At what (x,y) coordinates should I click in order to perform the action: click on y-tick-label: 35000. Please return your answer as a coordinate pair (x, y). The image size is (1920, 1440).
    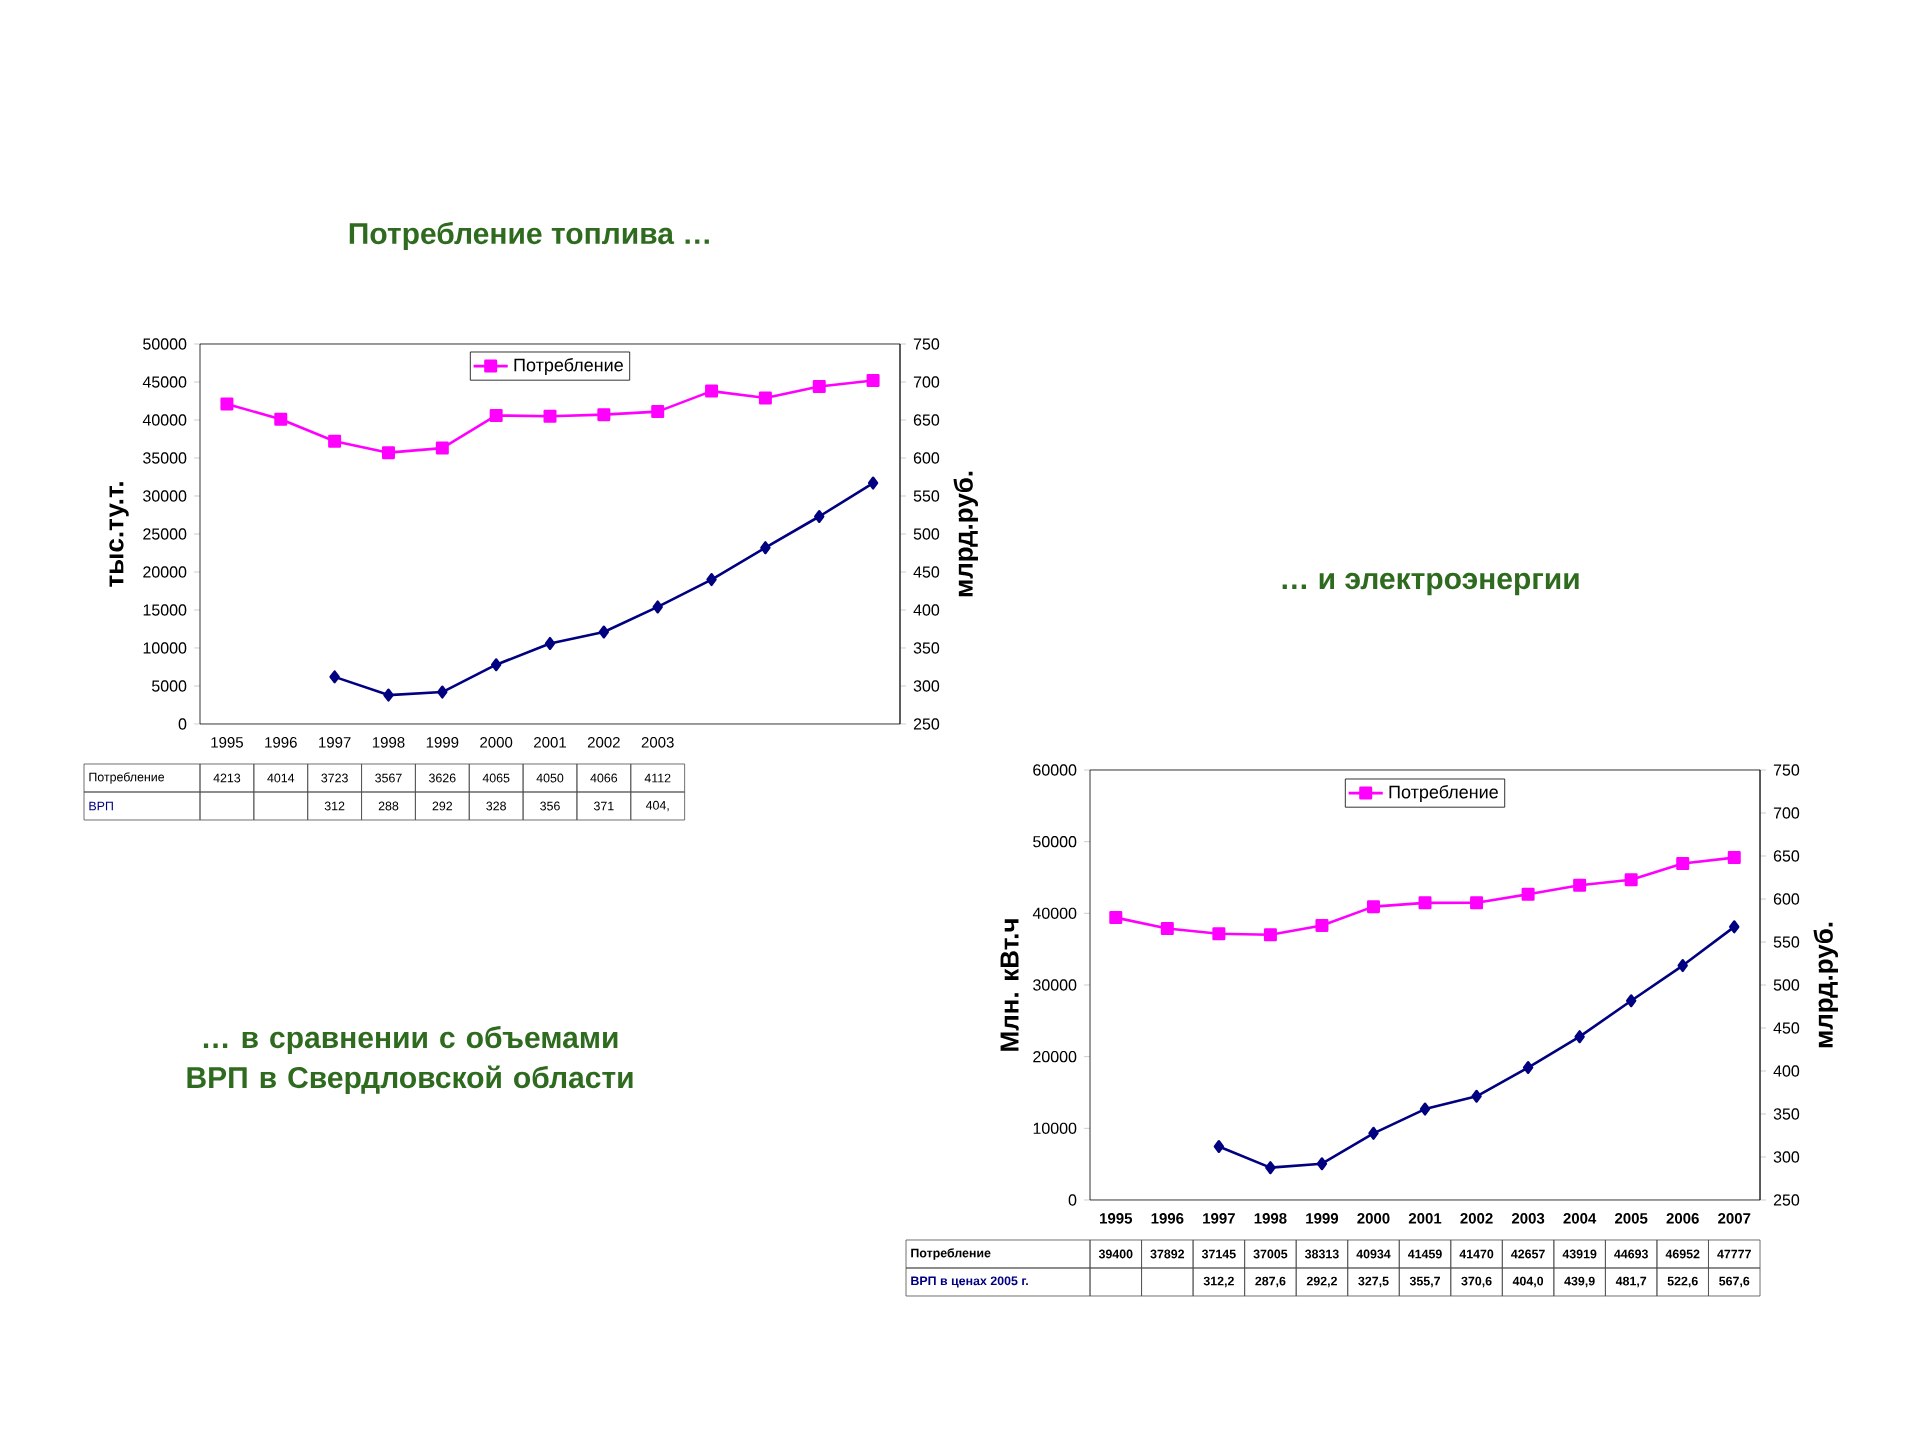
    Looking at the image, I should click on (165, 458).